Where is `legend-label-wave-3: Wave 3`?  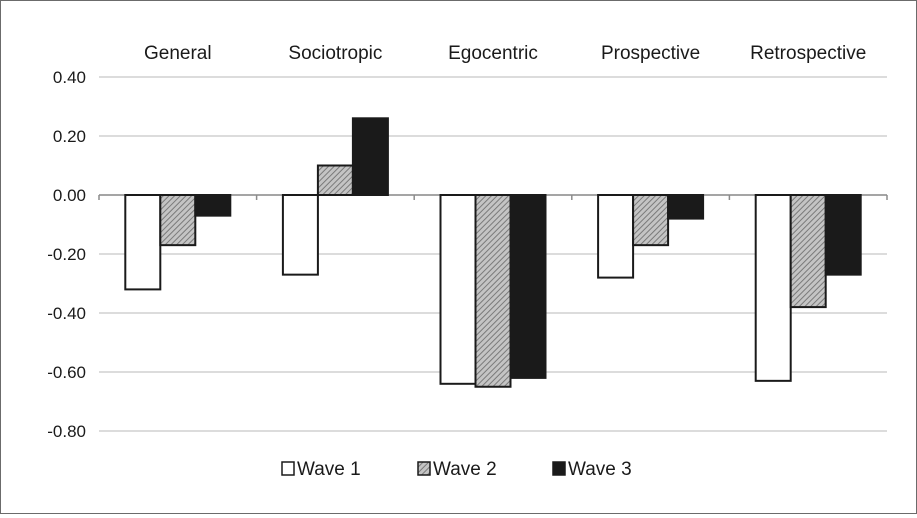 legend-label-wave-3: Wave 3 is located at coordinates (600, 469).